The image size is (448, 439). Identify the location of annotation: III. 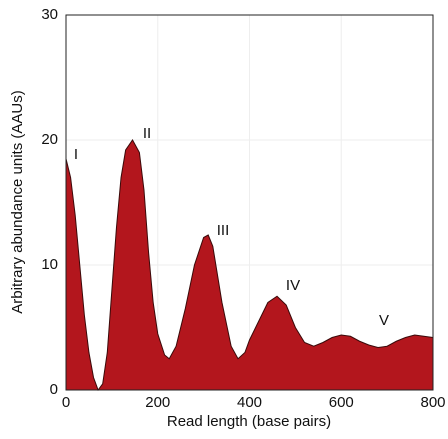
(223, 230).